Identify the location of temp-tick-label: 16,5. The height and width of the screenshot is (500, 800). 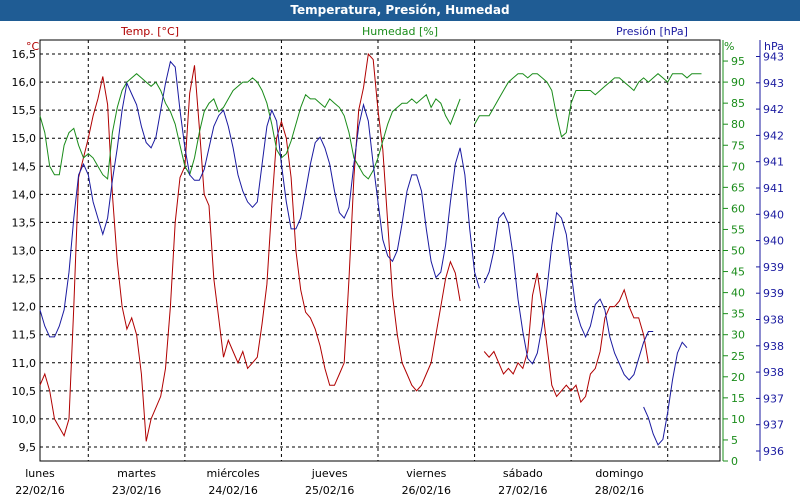
(24, 54).